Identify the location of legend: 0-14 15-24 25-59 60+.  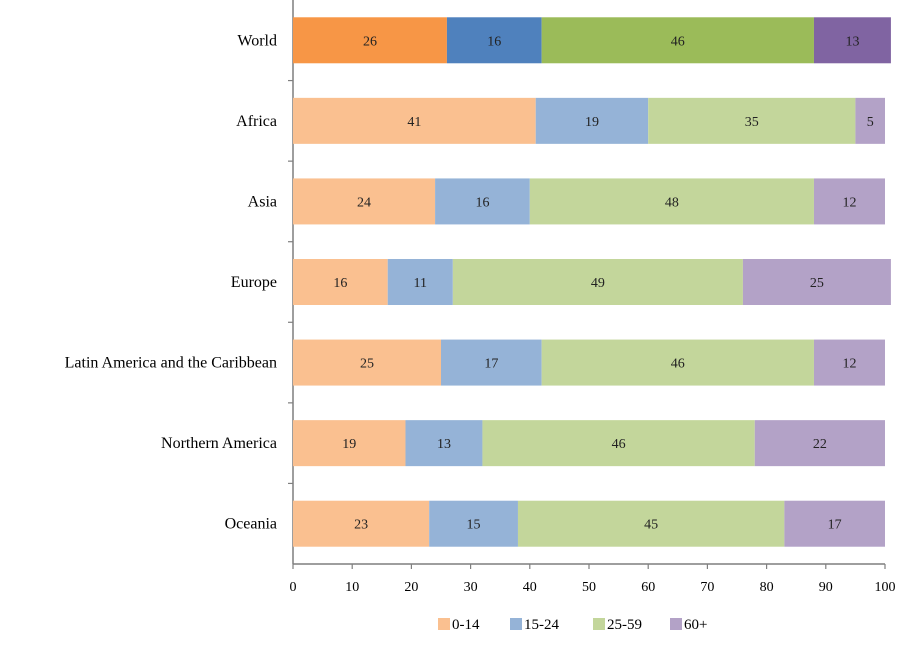
(572, 625).